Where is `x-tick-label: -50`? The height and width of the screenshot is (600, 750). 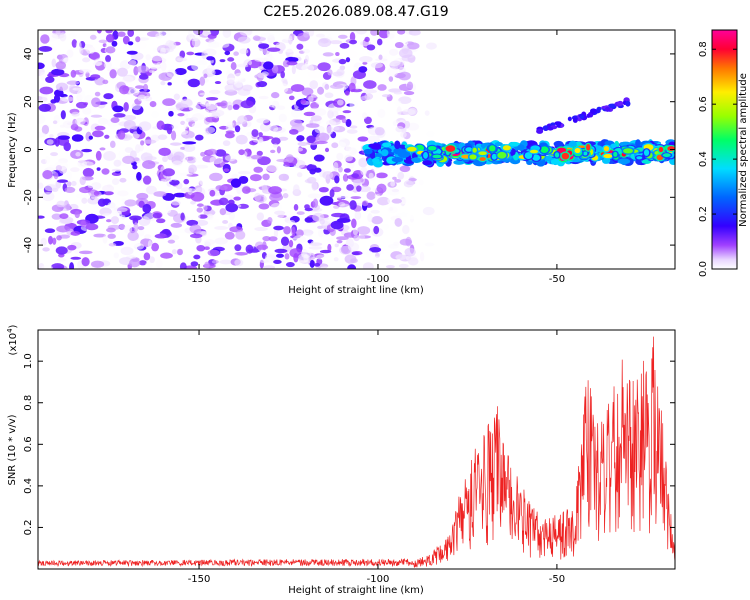
x-tick-label: -50 is located at coordinates (557, 279).